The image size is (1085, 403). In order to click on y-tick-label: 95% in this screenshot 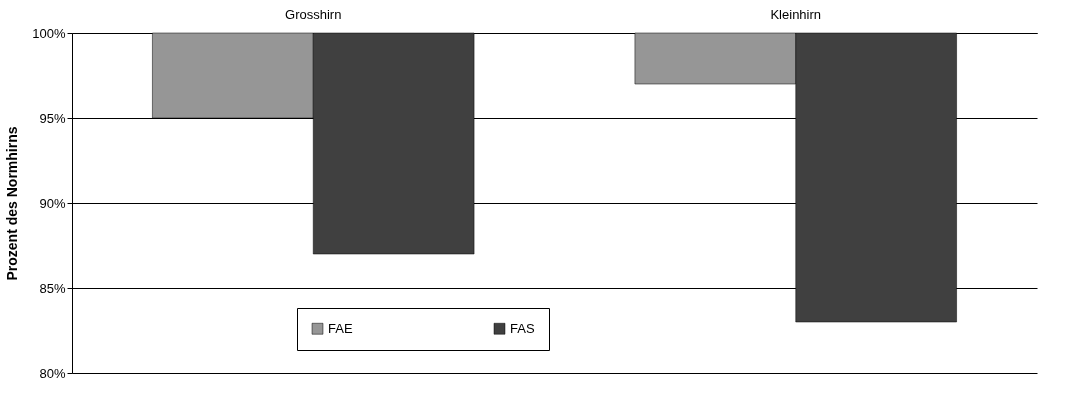, I will do `click(52, 118)`.